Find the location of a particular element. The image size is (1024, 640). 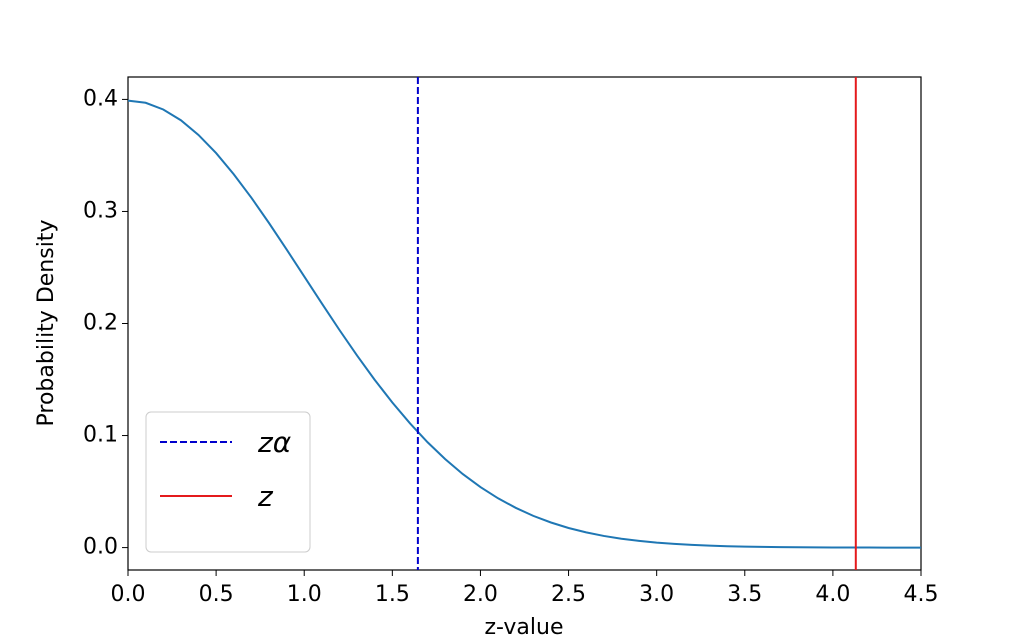

x-tick-label: 3.5 is located at coordinates (744, 594).